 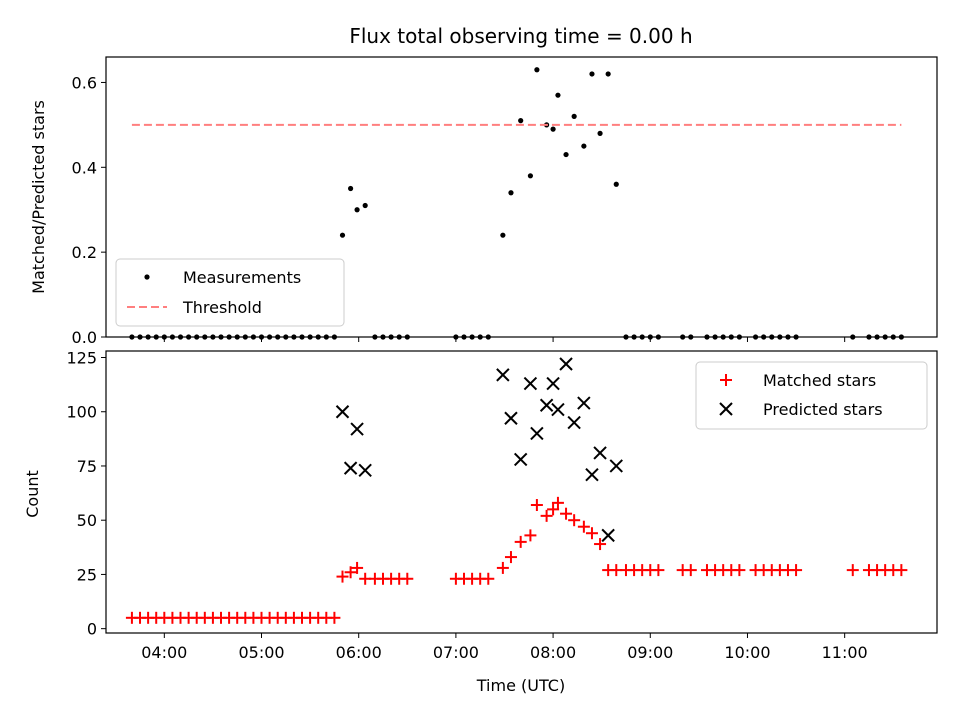 I want to click on bottom-y-tick-label: 0, so click(x=92, y=629).